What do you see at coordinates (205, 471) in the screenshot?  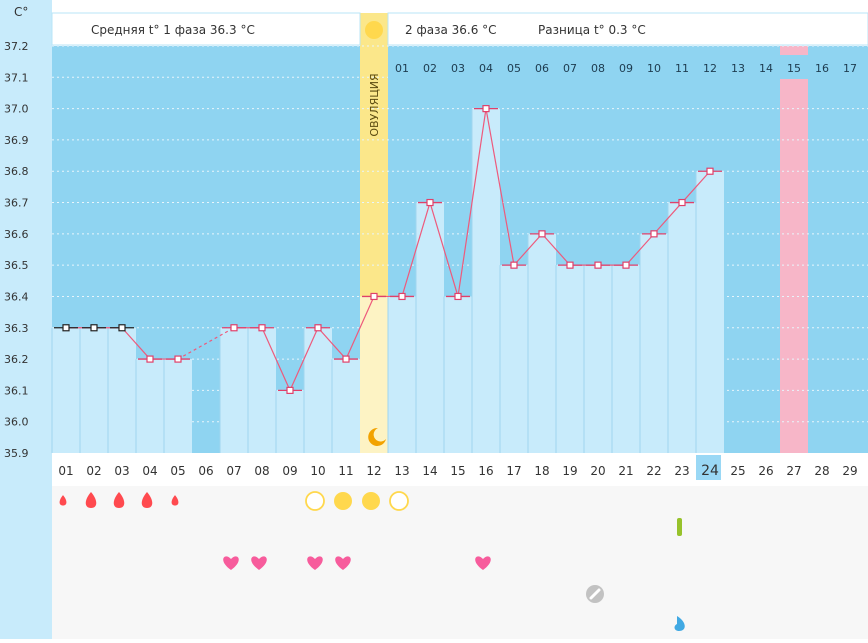 I see `x-tick-label: 06` at bounding box center [205, 471].